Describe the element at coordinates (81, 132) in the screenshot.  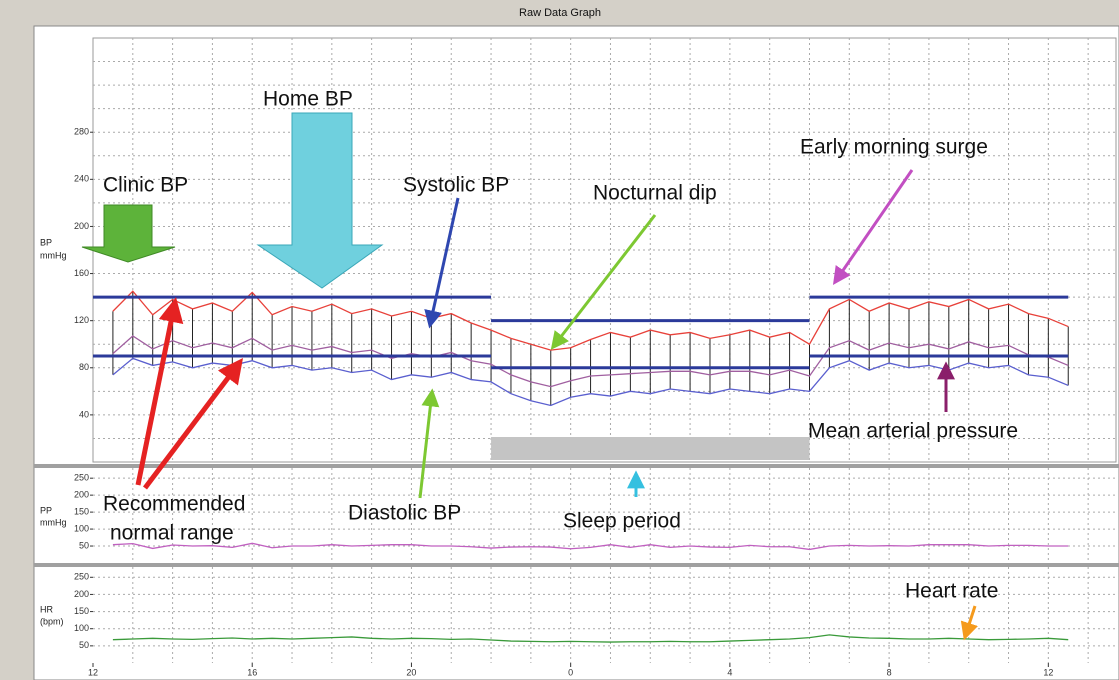
I see `y-tick-label: 280` at that location.